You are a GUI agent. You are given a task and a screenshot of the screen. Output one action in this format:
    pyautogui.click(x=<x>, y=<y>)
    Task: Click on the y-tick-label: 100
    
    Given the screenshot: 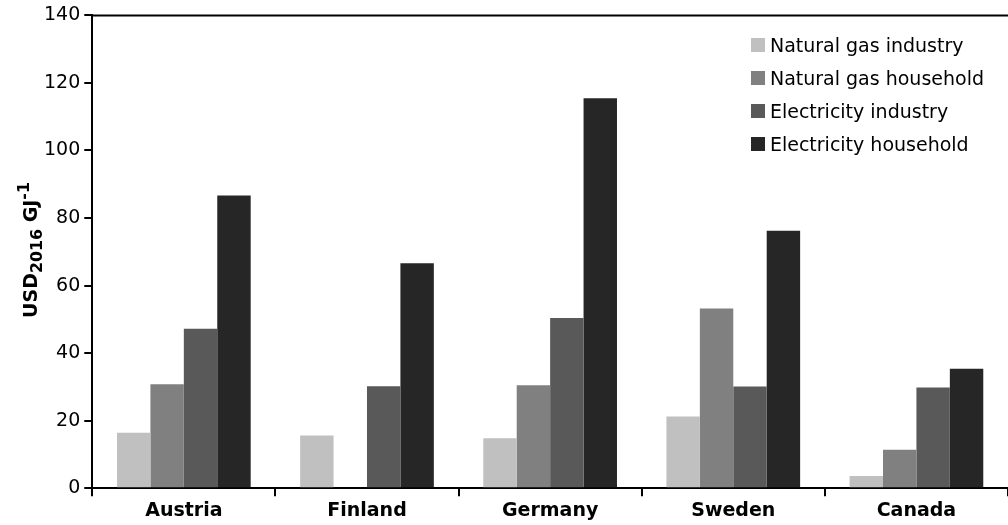 What is the action you would take?
    pyautogui.click(x=62, y=148)
    